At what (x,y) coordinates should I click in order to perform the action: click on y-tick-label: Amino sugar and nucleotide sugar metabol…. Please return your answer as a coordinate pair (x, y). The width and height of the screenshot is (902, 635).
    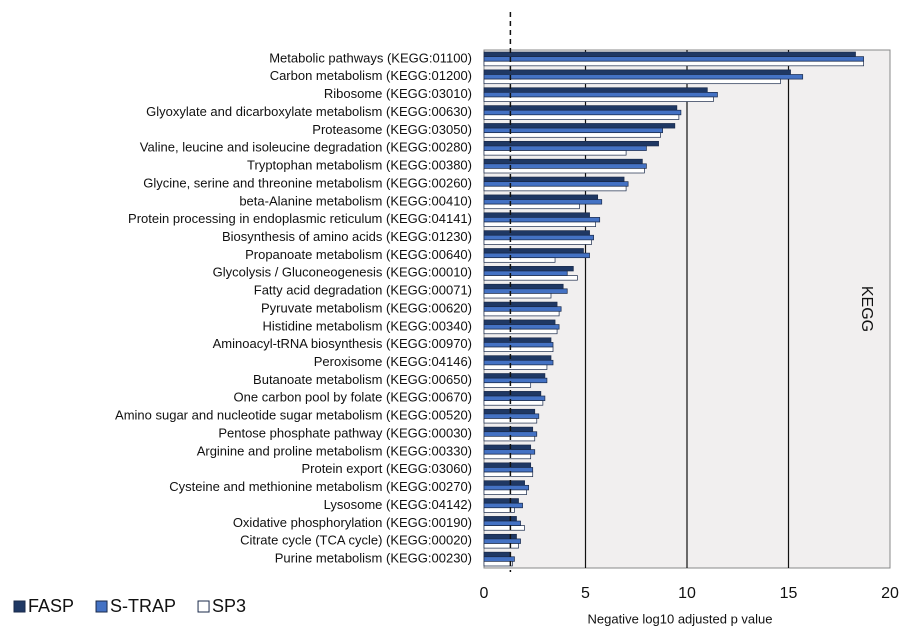
    Looking at the image, I should click on (293, 415).